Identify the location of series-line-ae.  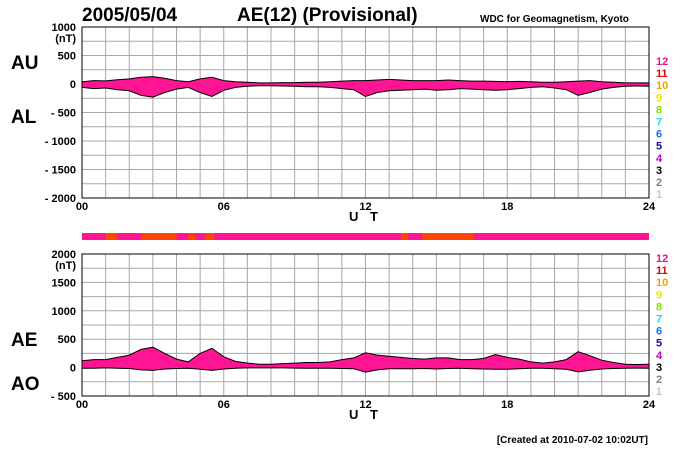
(365, 356).